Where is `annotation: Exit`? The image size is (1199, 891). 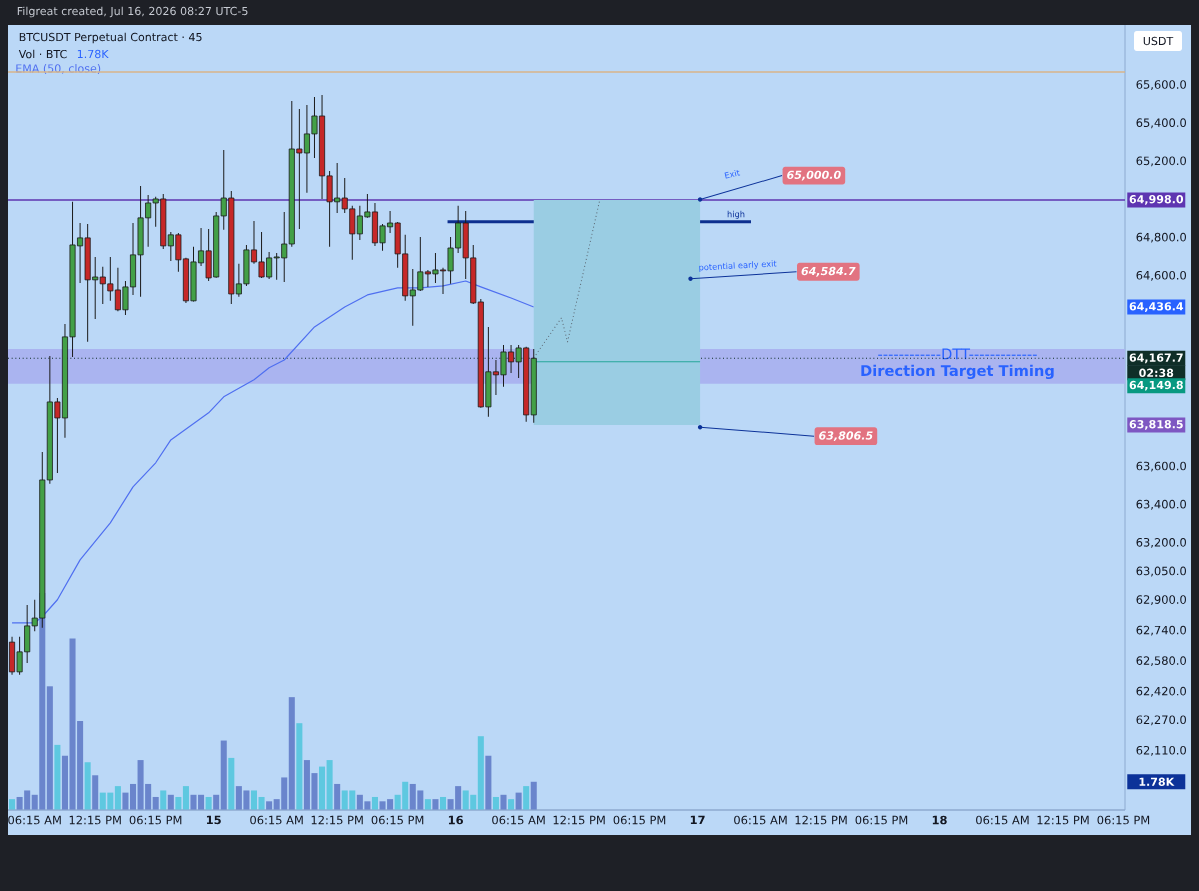
annotation: Exit is located at coordinates (732, 174).